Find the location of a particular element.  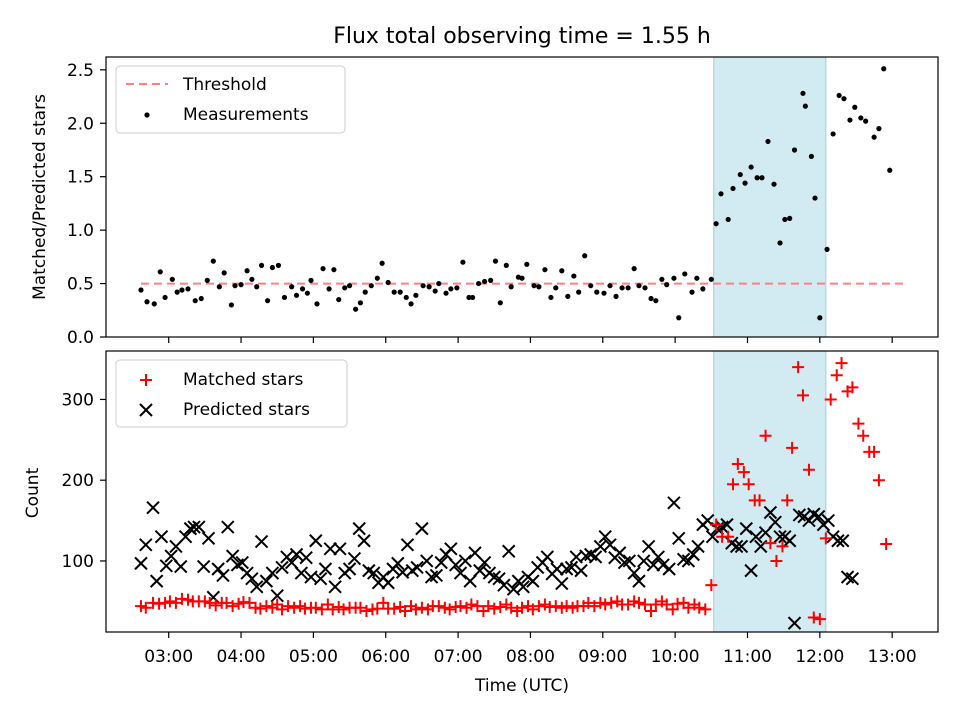

panel-ratio-ylabel: Matched/Predicted stars is located at coordinates (40, 197).